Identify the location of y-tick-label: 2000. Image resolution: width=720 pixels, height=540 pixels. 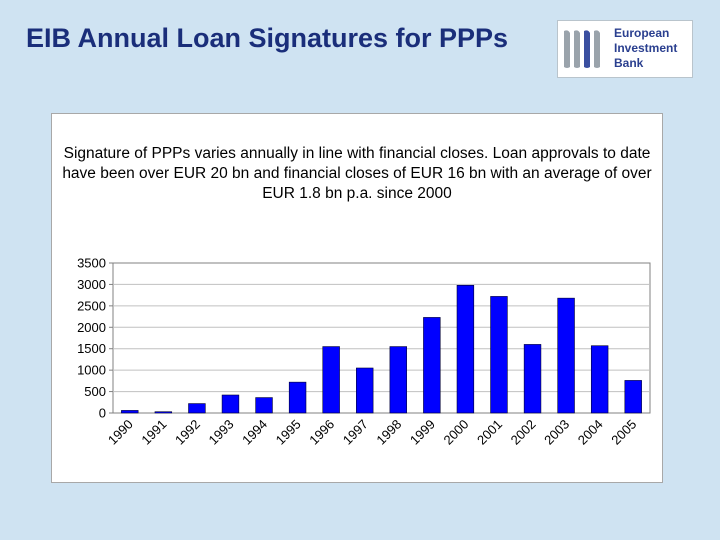
(91, 327).